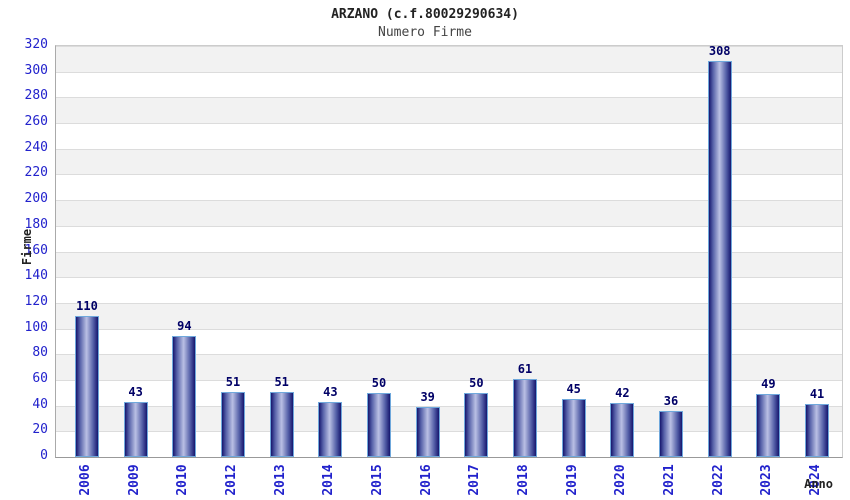 The width and height of the screenshot is (850, 500). What do you see at coordinates (671, 400) in the screenshot?
I see `bar-value-label: 36` at bounding box center [671, 400].